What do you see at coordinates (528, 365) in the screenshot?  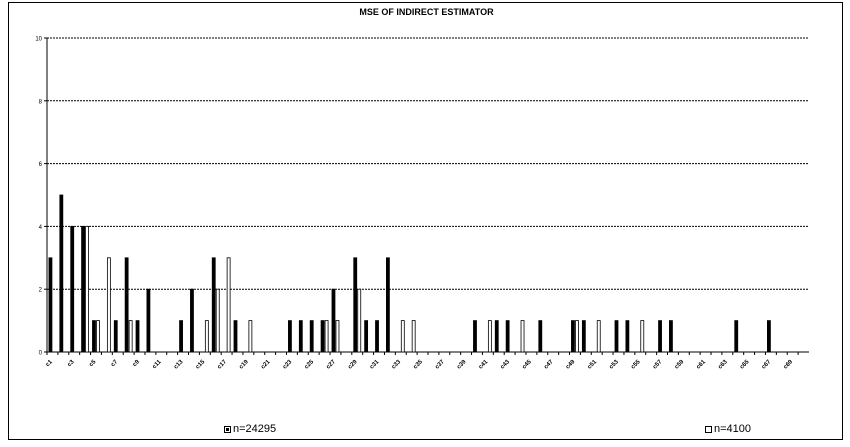 I see `x-tick-label: c45` at bounding box center [528, 365].